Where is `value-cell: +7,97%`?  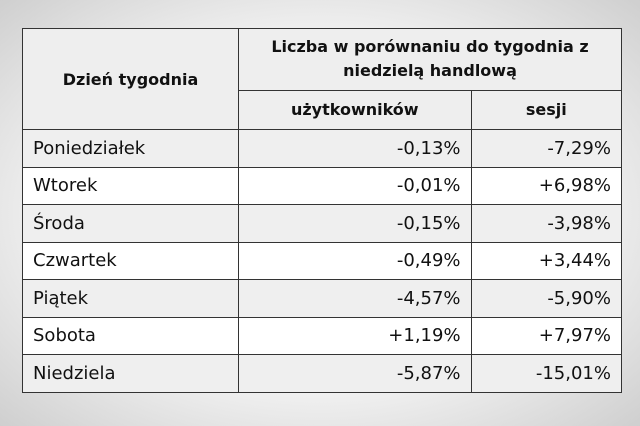 value-cell: +7,97% is located at coordinates (546, 335).